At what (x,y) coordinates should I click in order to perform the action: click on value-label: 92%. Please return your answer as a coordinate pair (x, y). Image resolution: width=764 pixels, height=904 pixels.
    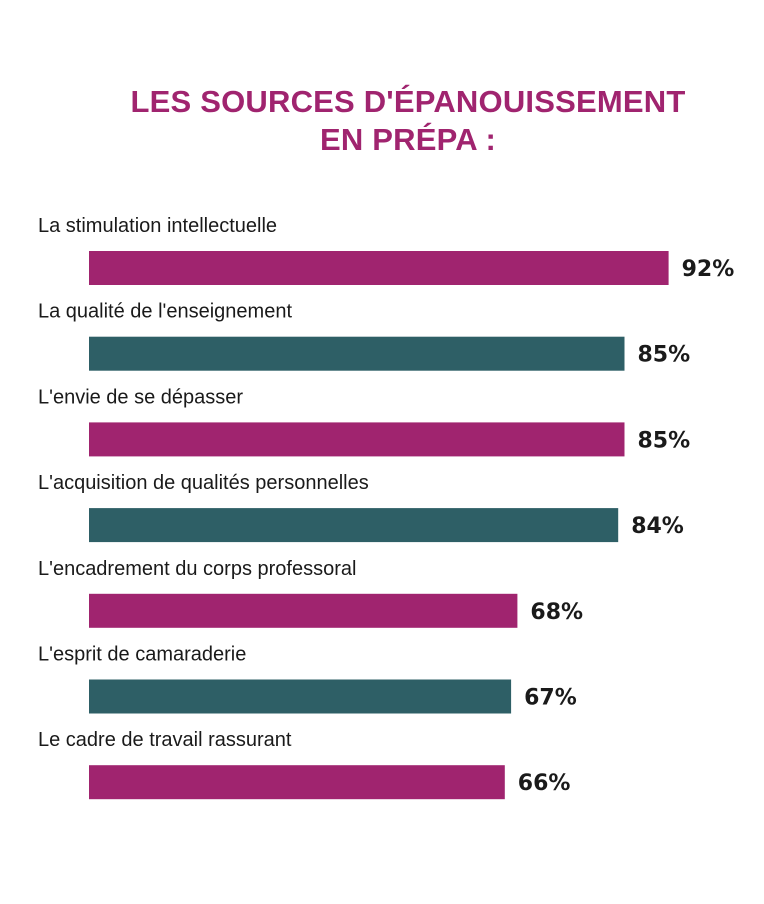
    Looking at the image, I should click on (708, 269).